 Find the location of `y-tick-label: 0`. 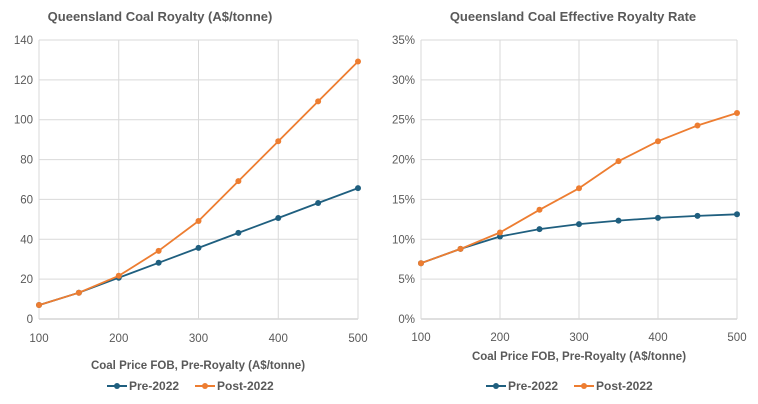

y-tick-label: 0 is located at coordinates (30, 320).